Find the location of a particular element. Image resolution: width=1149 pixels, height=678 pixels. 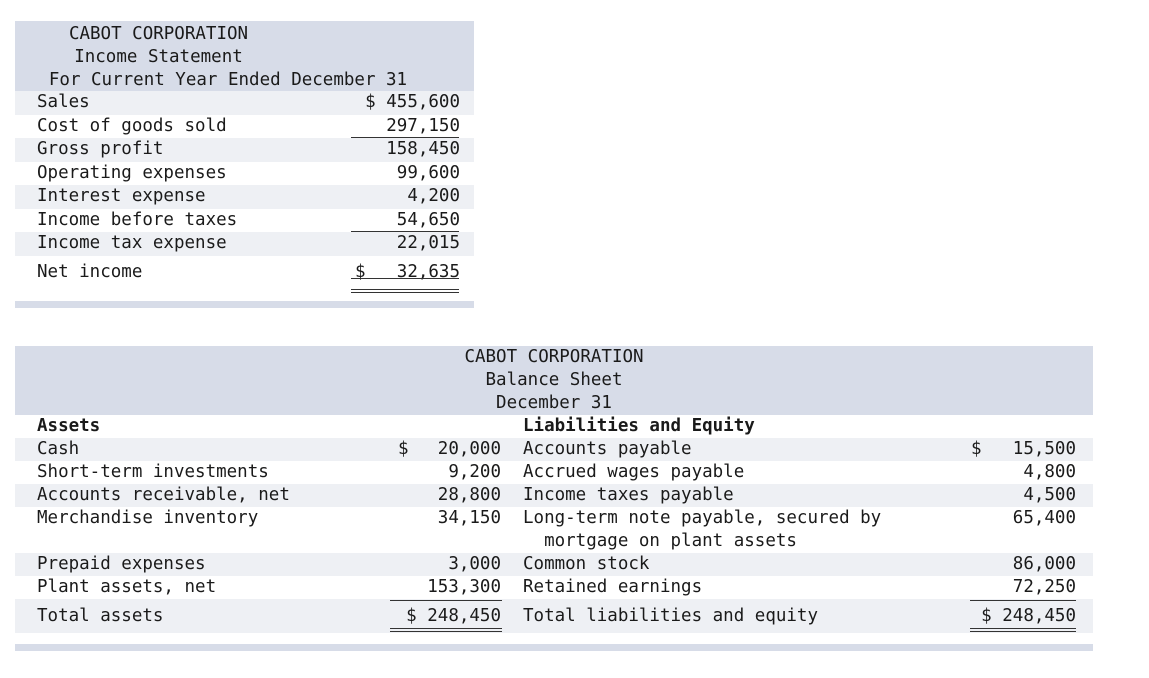

liability-amount: 65,400 is located at coordinates (1044, 518).